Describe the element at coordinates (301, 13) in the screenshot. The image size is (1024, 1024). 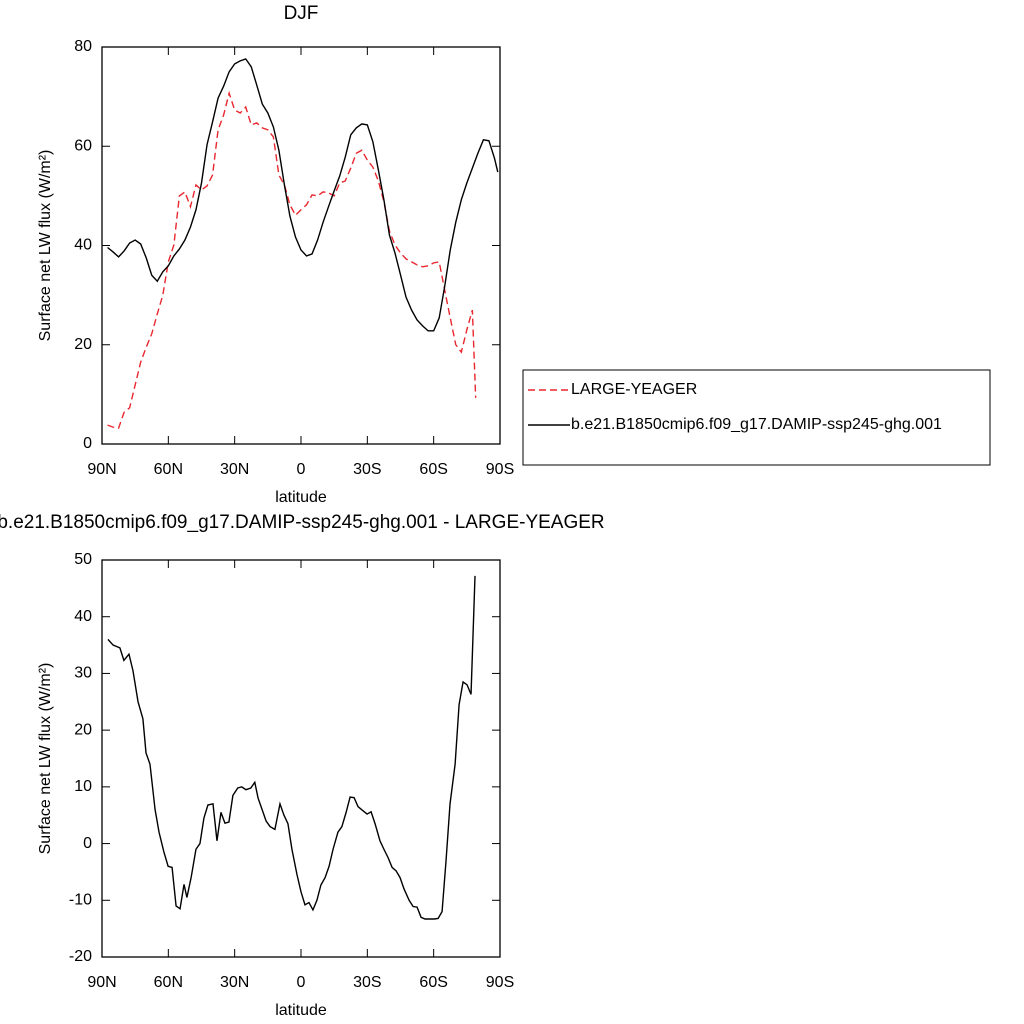
I see `chart-title: DJF` at that location.